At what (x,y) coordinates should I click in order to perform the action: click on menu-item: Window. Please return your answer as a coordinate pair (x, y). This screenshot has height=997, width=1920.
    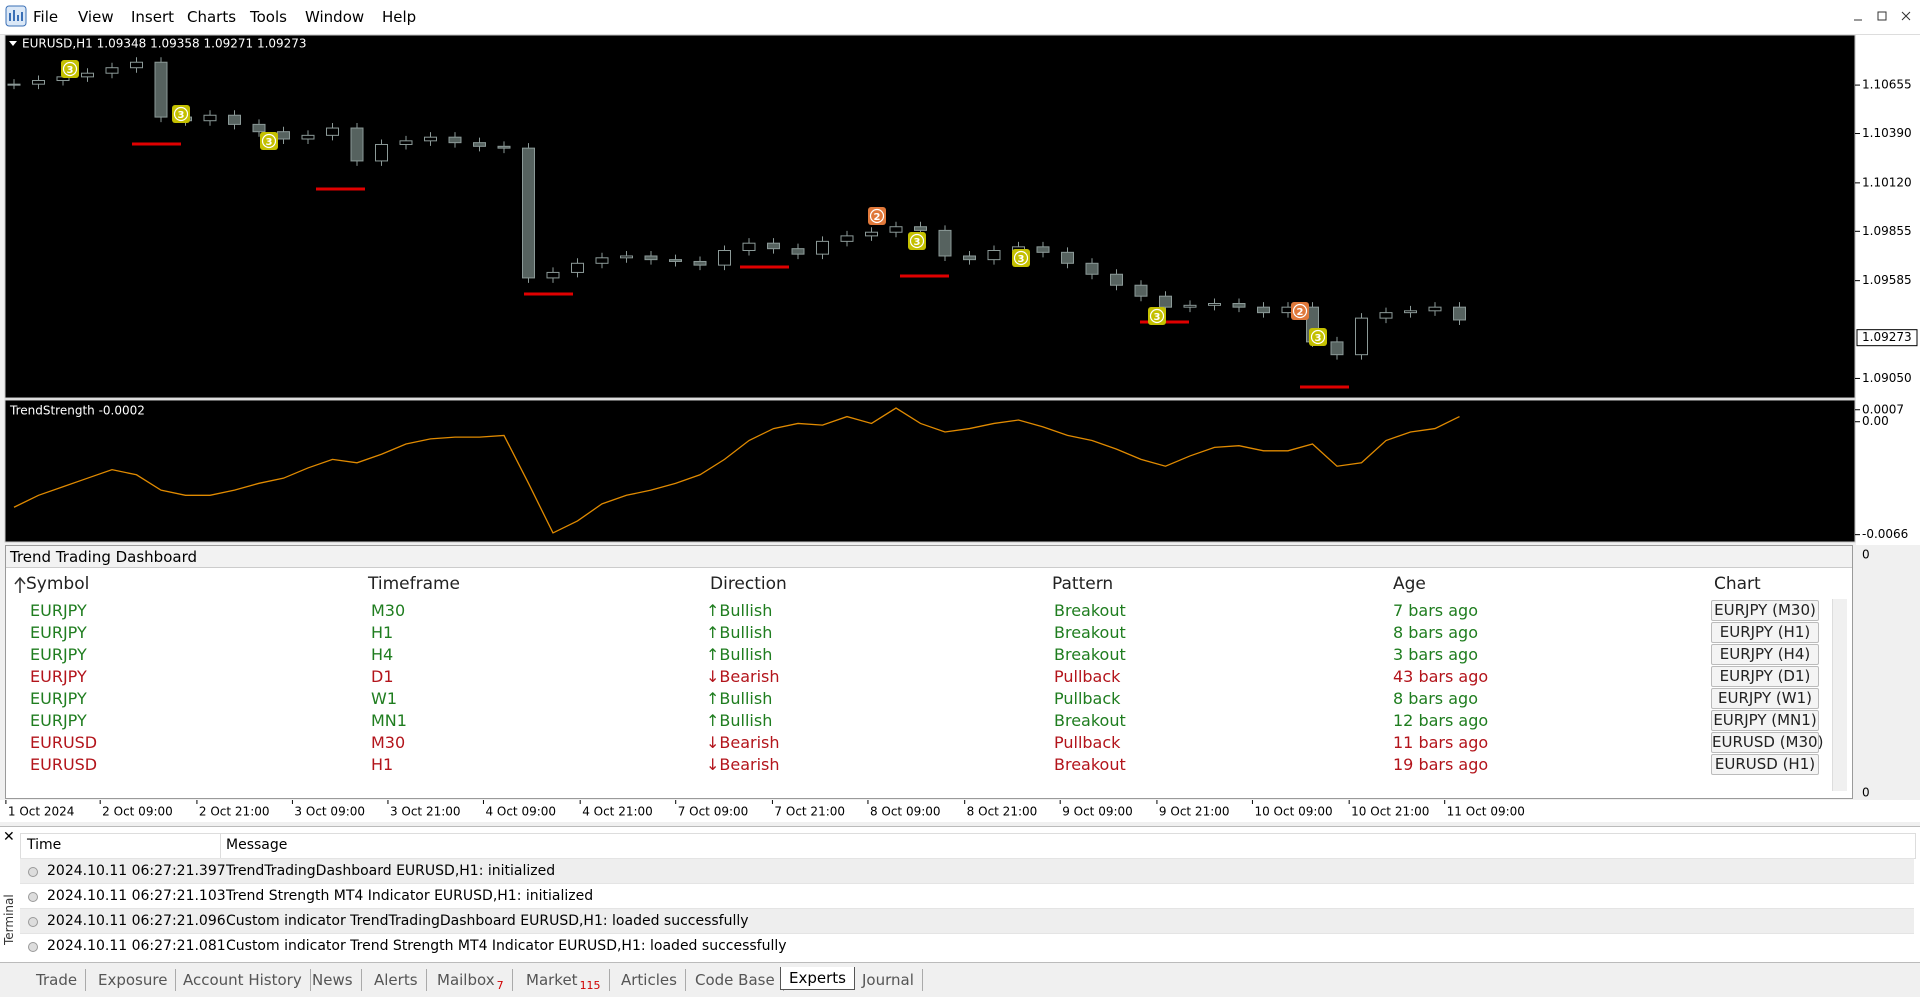
    Looking at the image, I should click on (335, 17).